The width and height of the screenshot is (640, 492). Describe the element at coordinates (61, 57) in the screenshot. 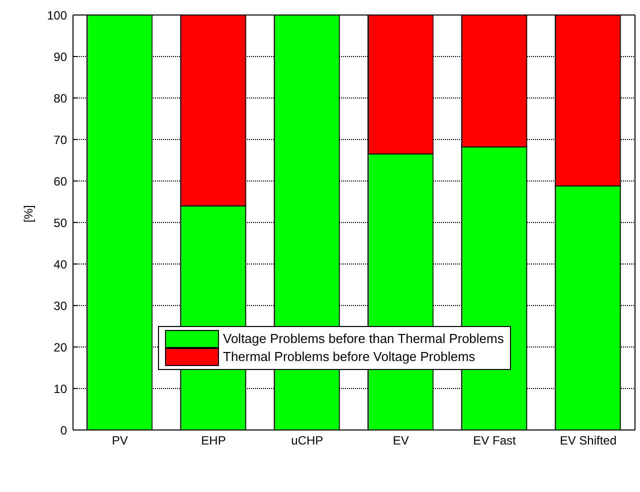

I see `y-tick-label: 90` at that location.